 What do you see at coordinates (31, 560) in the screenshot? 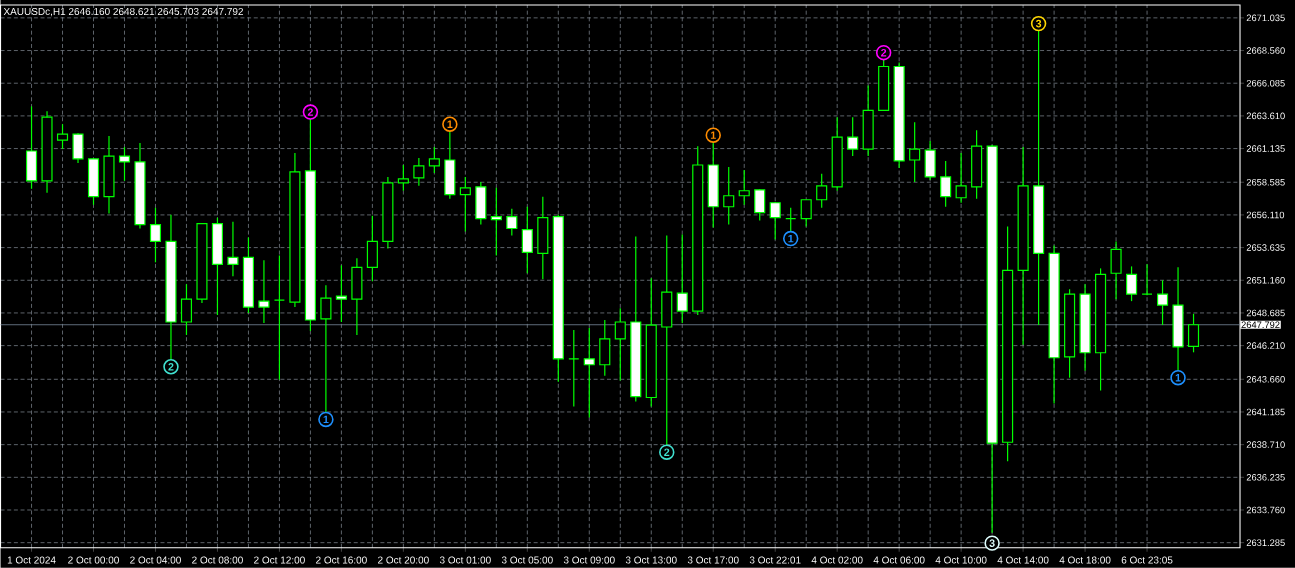
I see `x-tick-label: 1 Oct 2024` at bounding box center [31, 560].